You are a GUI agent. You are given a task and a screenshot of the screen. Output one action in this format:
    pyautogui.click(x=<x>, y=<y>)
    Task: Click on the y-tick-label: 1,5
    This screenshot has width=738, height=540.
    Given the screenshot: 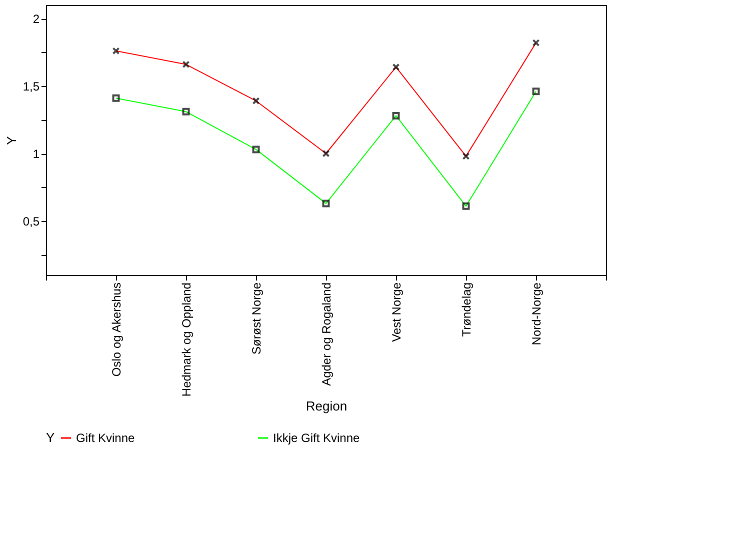 What is the action you would take?
    pyautogui.click(x=31, y=87)
    